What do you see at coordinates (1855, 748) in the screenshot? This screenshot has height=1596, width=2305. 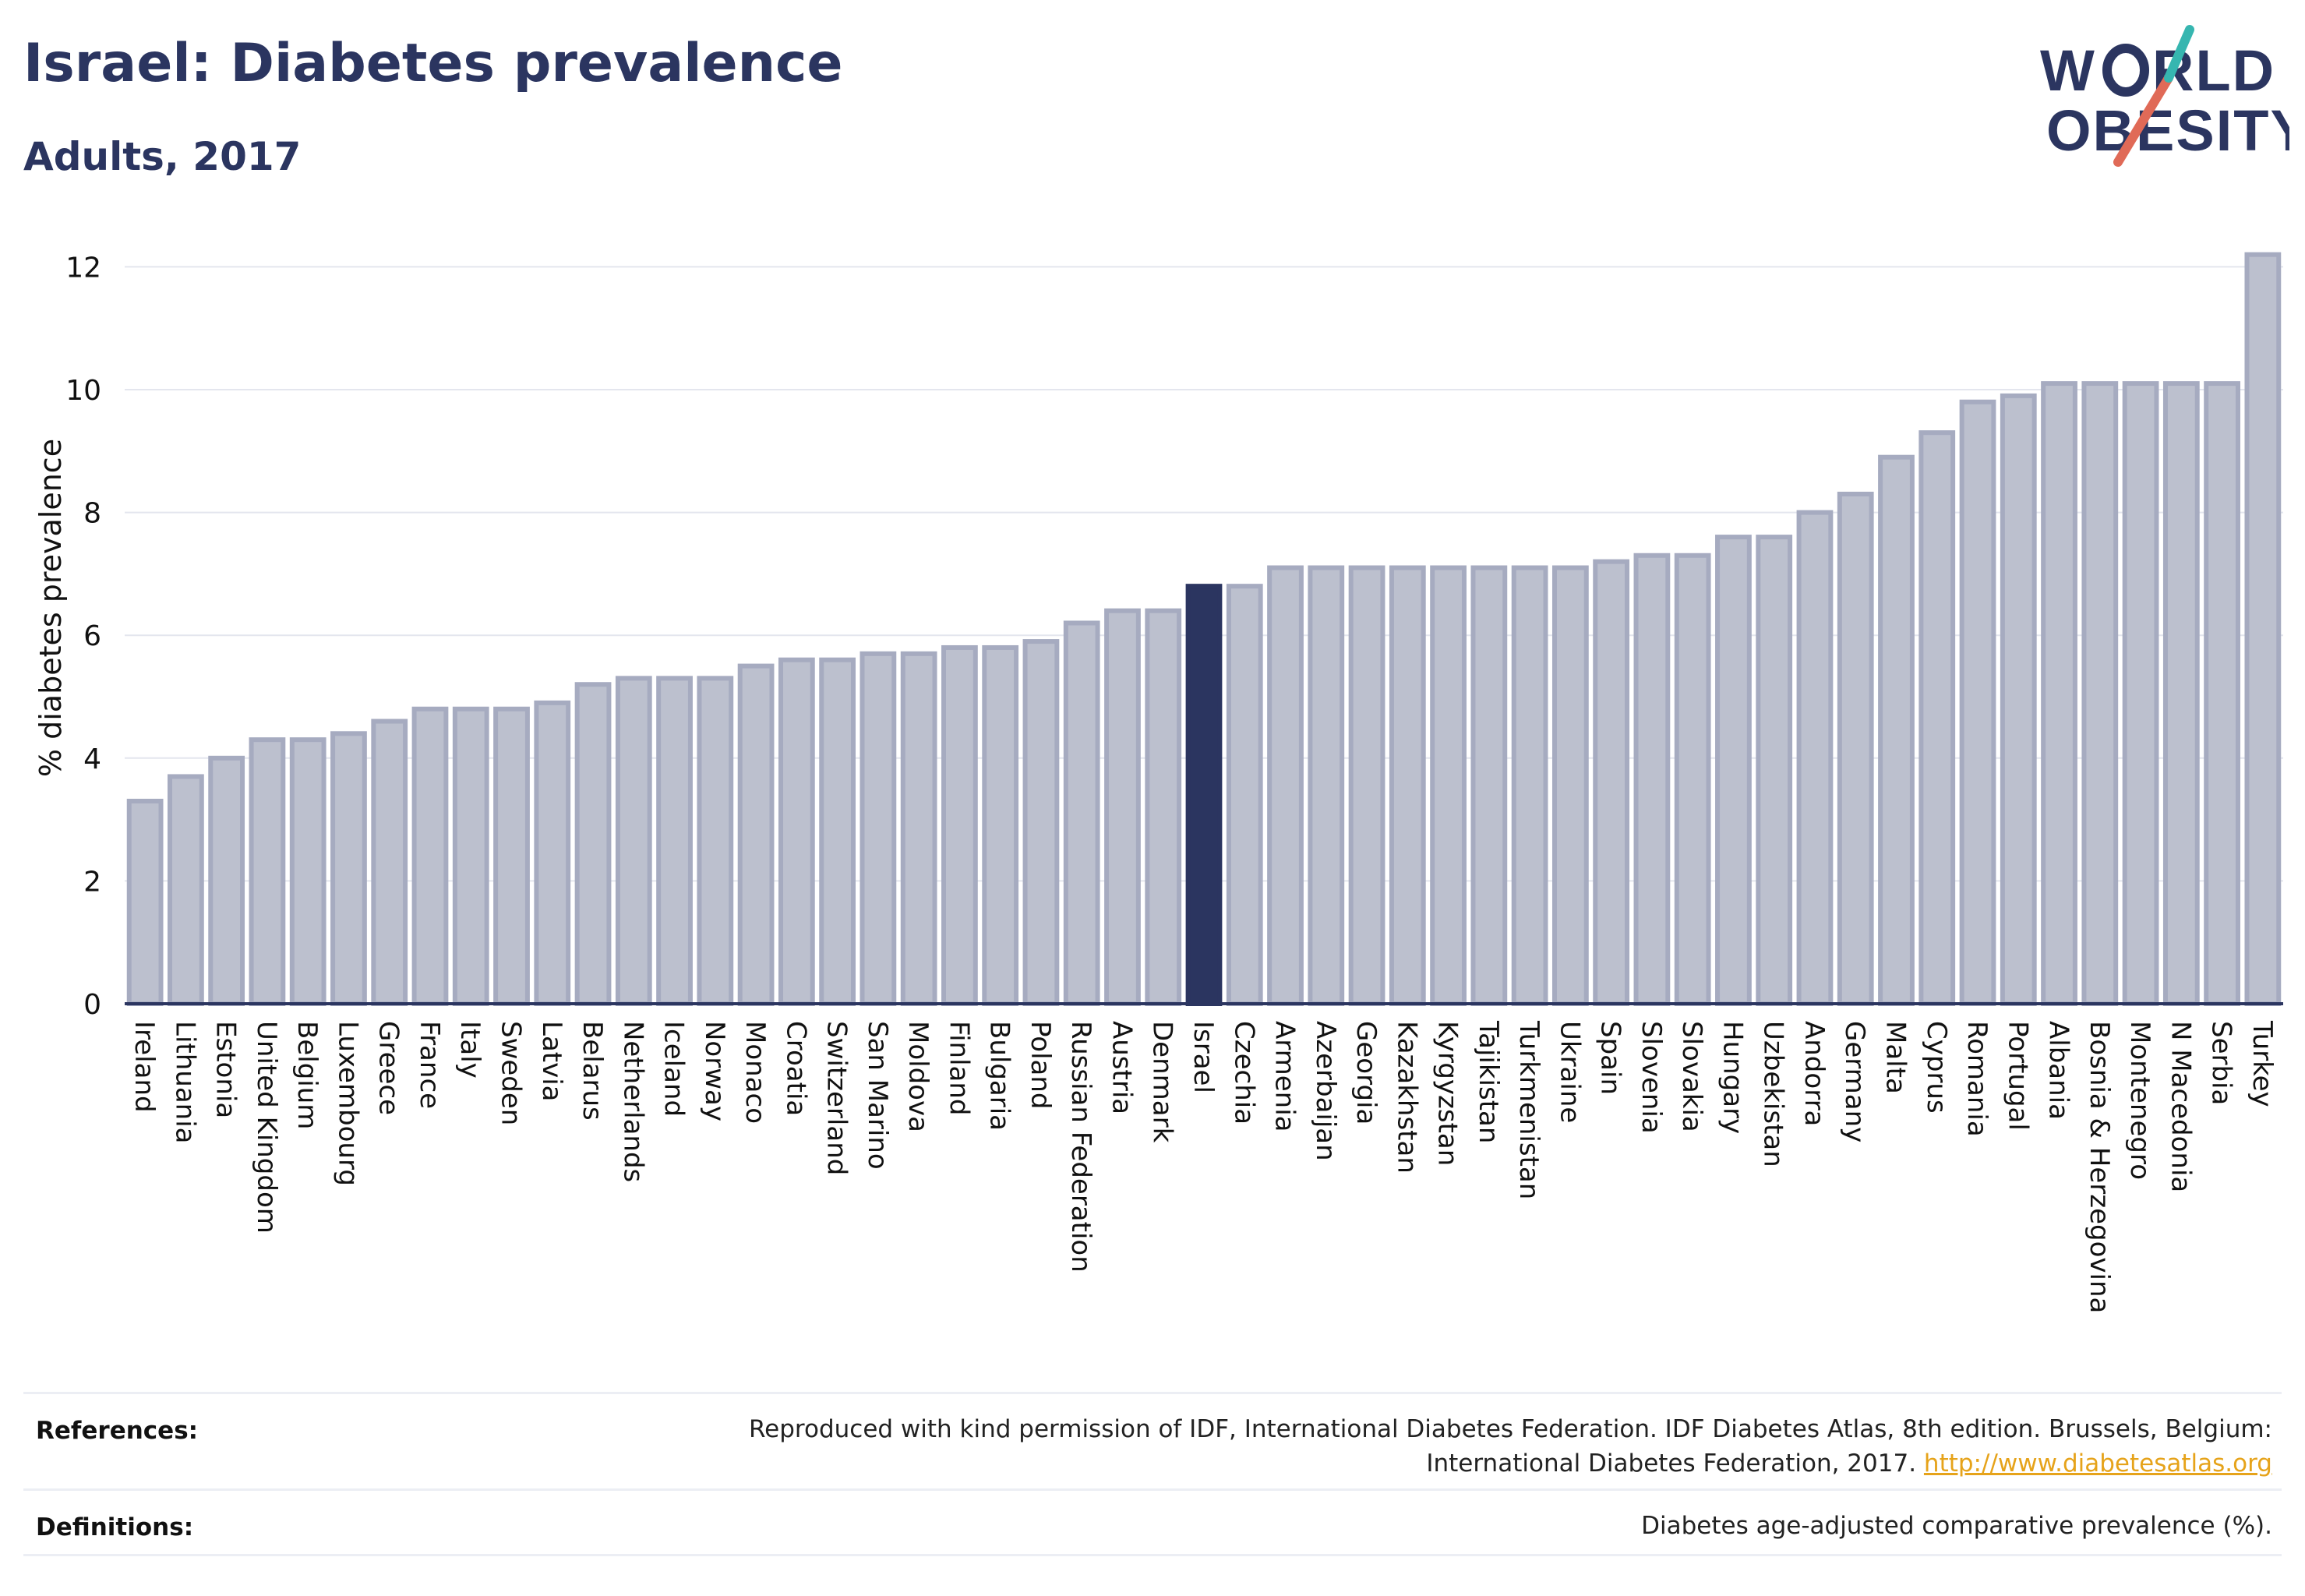 I see `bar-germany` at bounding box center [1855, 748].